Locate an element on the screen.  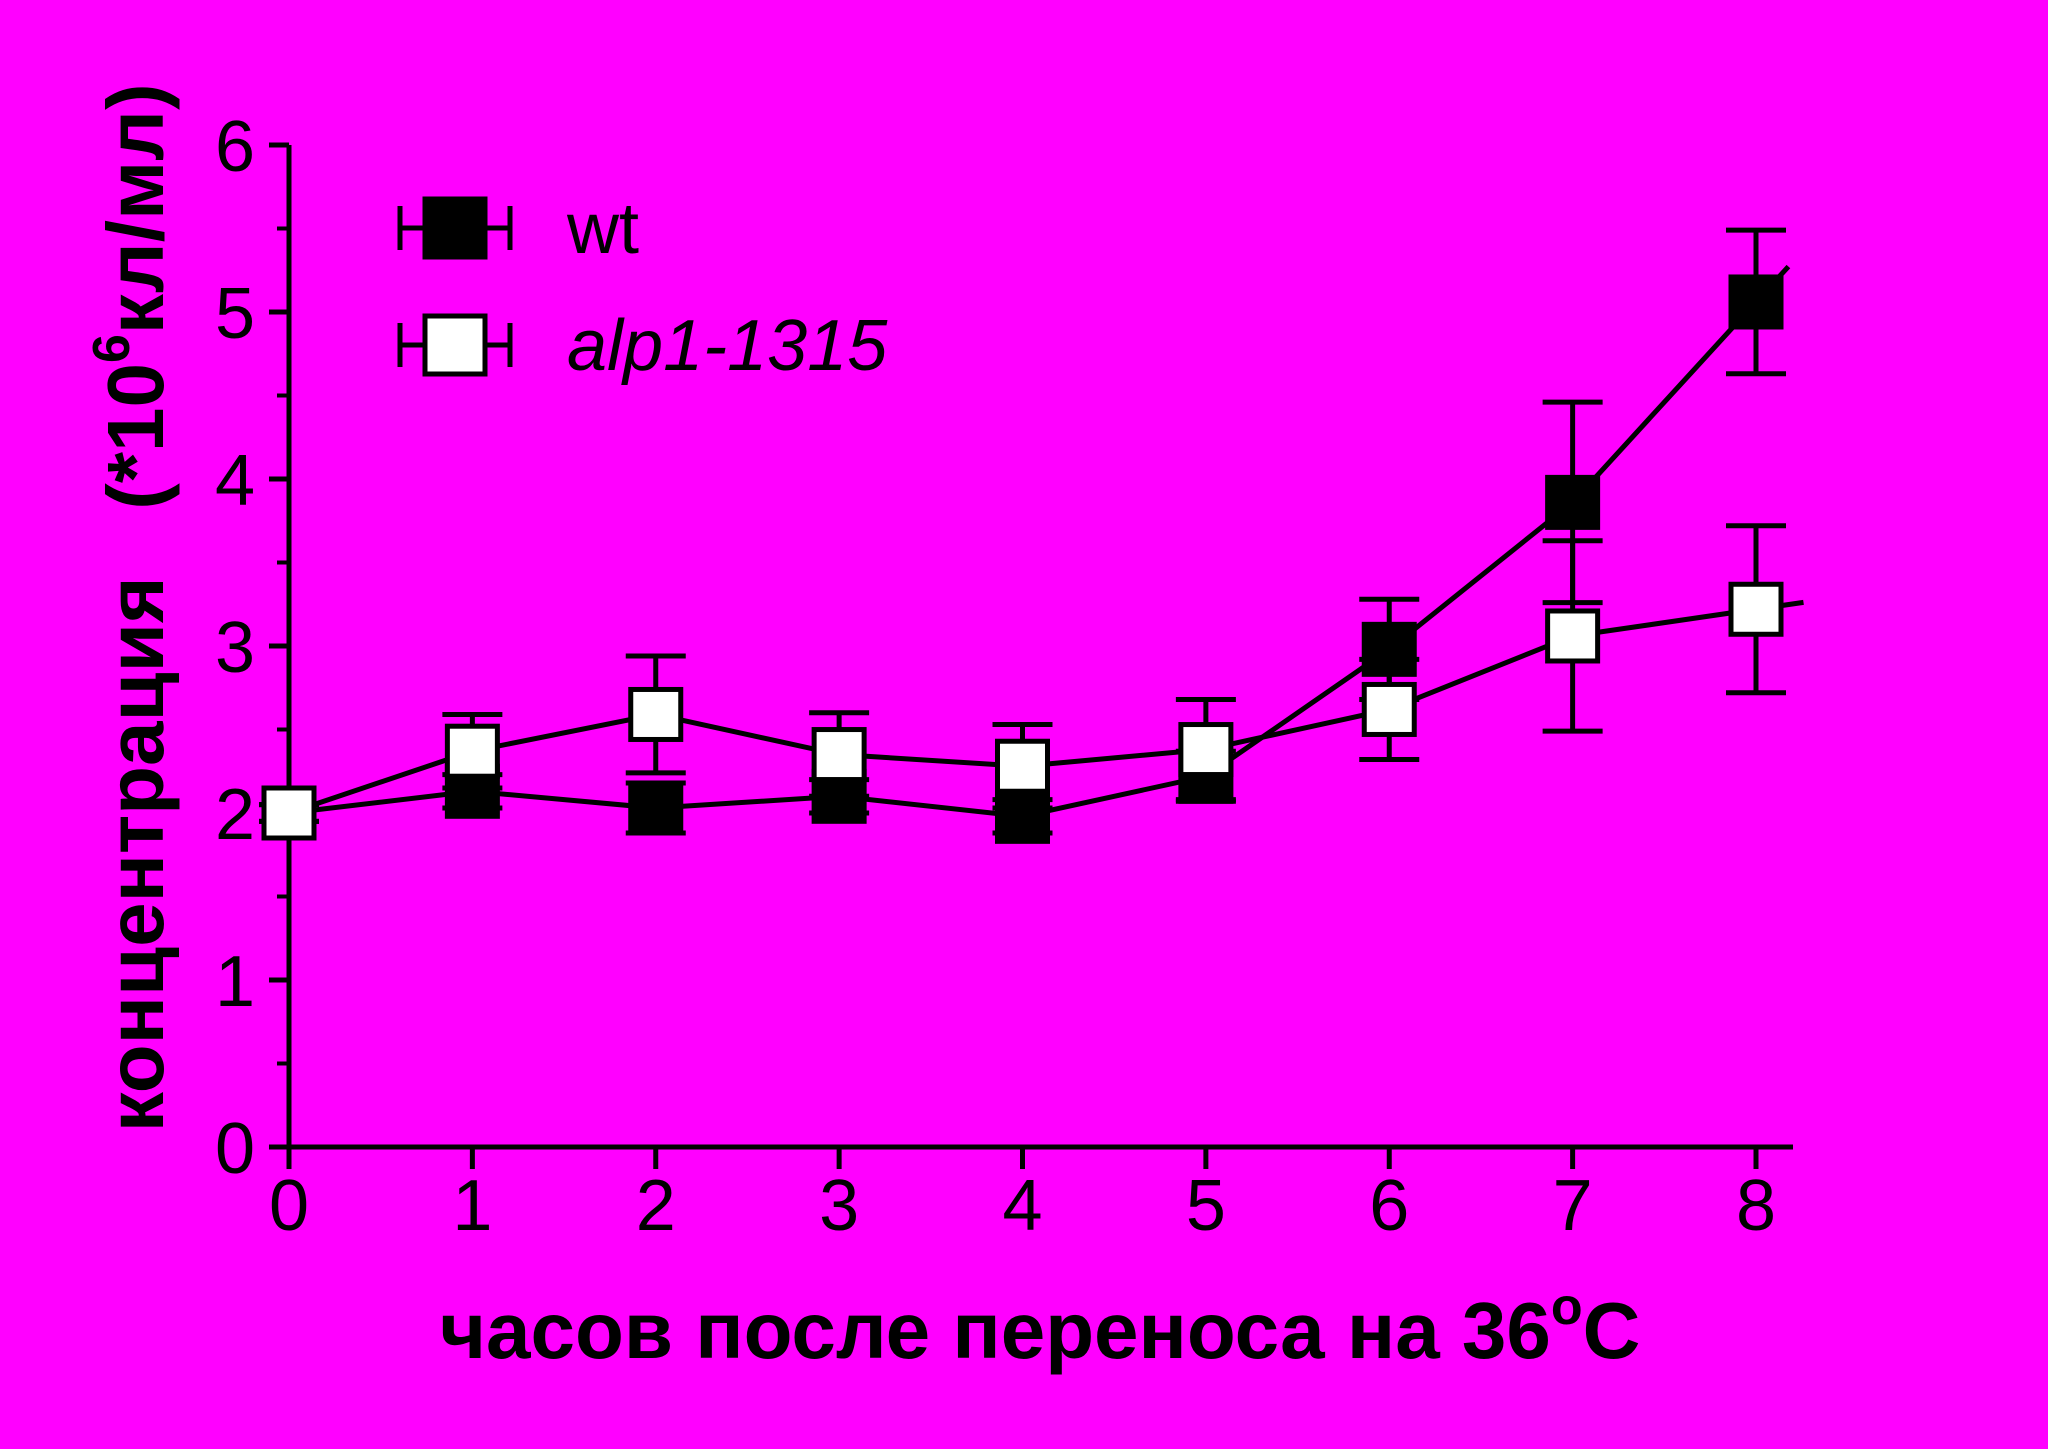
y-tick-label: 3 is located at coordinates (235, 648).